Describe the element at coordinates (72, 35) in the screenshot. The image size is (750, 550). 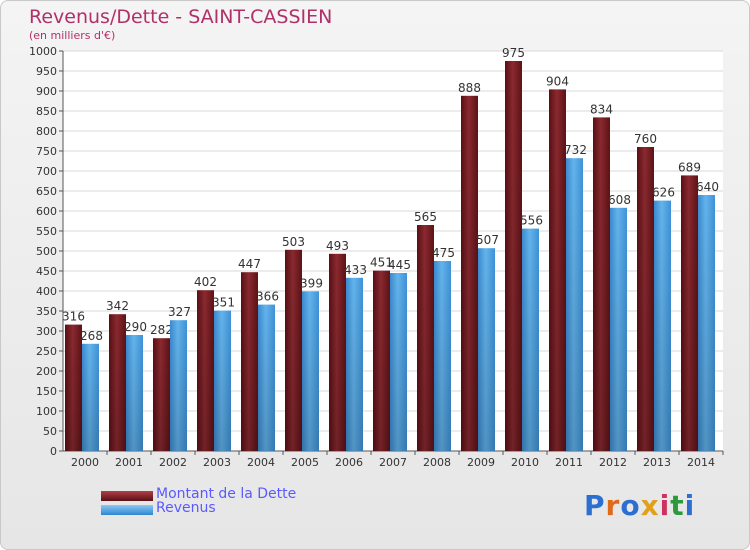
I see `chart-subtitle: (en milliers d'€)` at that location.